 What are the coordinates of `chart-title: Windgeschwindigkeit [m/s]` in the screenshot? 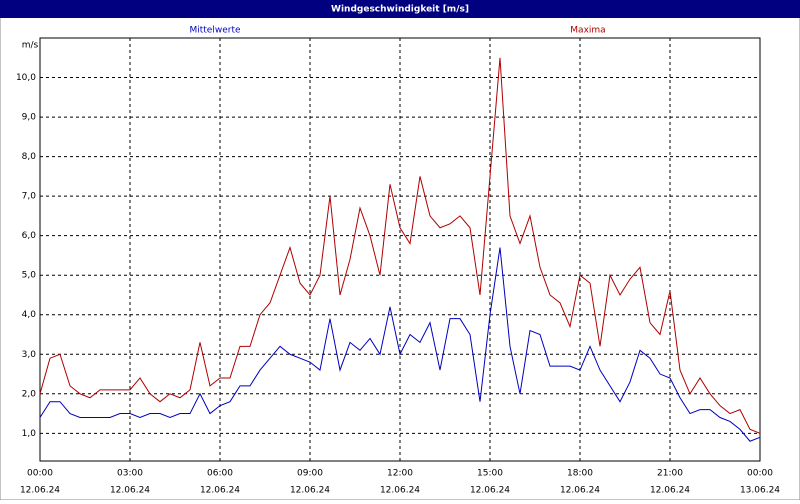 It's located at (400, 10).